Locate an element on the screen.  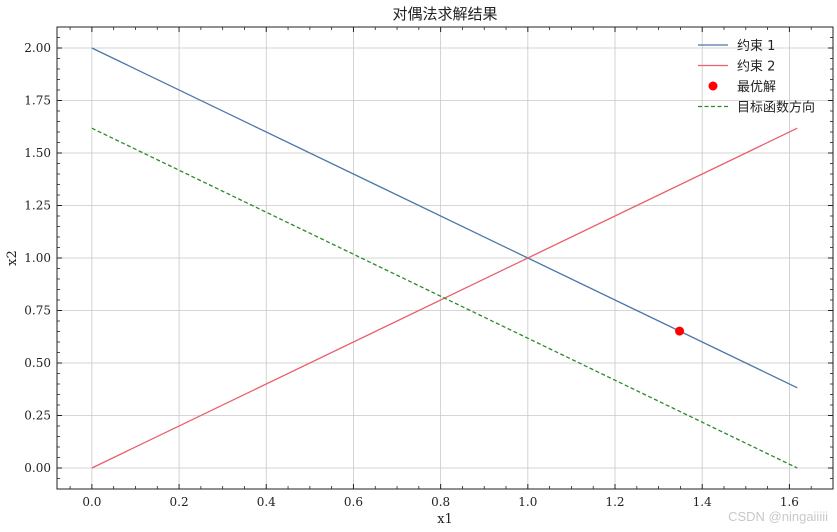
y-axis-label: x2 is located at coordinates (12, 258).